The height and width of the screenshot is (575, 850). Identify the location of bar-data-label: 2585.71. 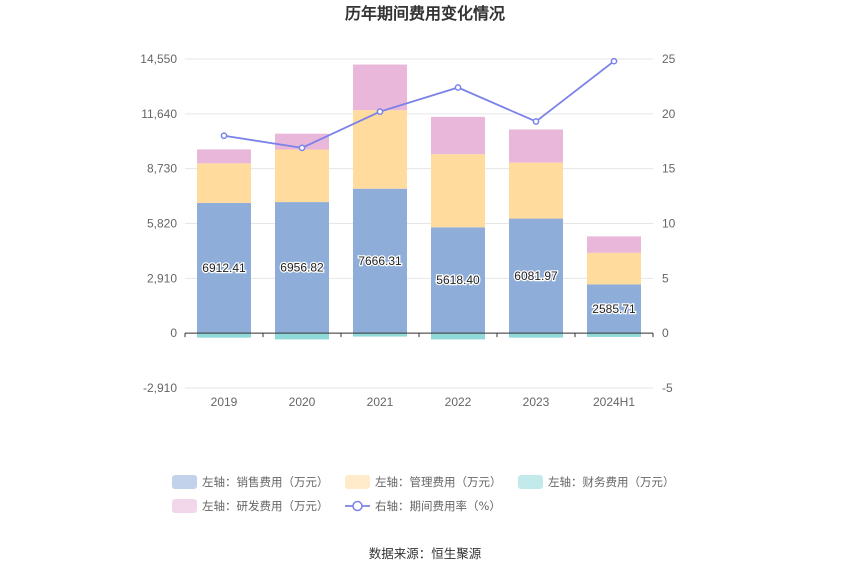
(614, 309).